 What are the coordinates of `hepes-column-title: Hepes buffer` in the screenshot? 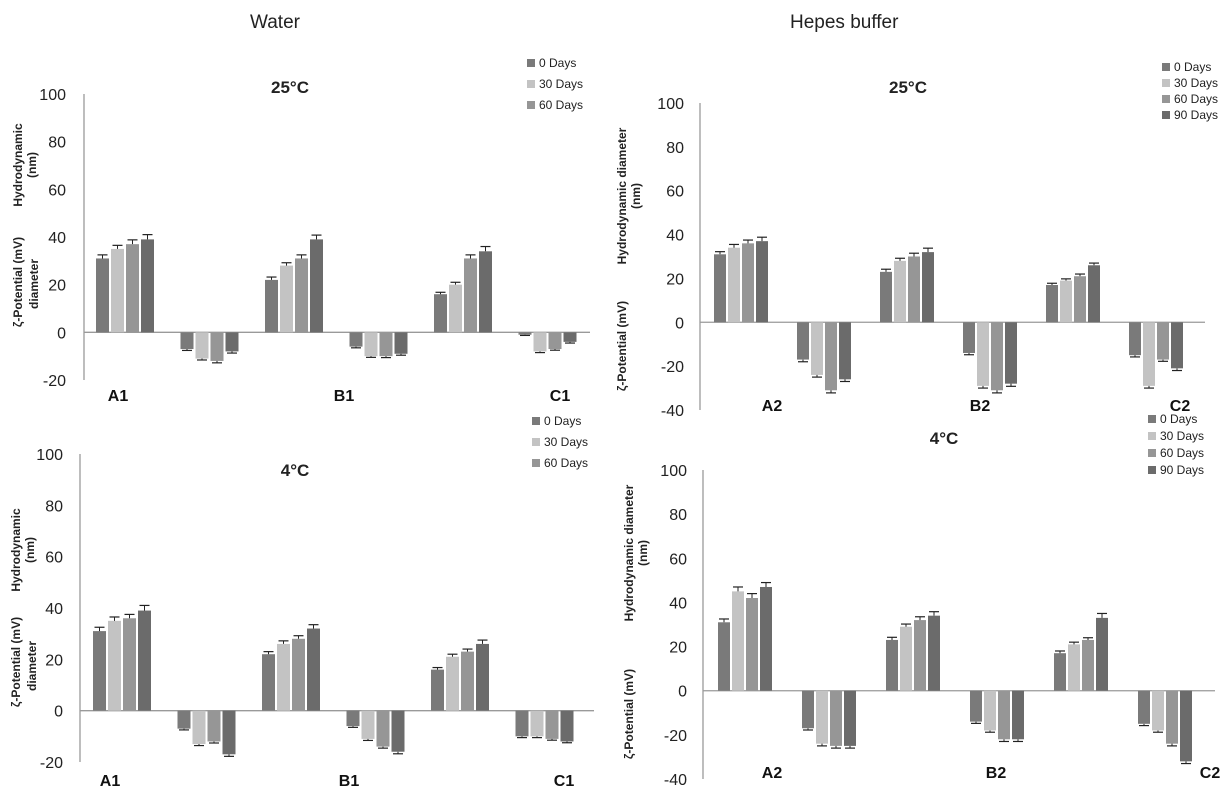 It's located at (844, 22).